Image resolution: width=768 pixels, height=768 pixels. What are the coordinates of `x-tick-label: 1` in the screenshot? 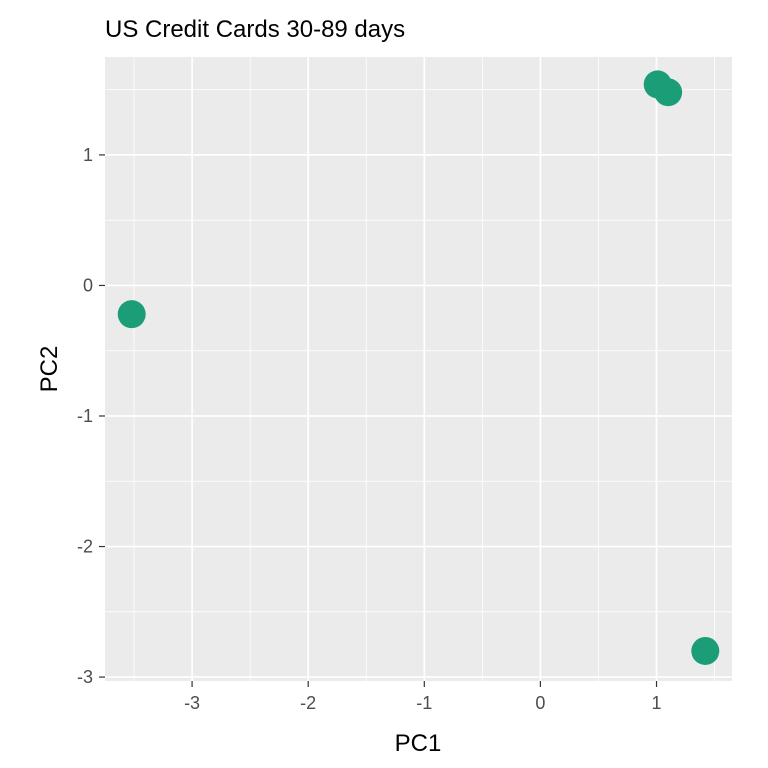 It's located at (657, 703).